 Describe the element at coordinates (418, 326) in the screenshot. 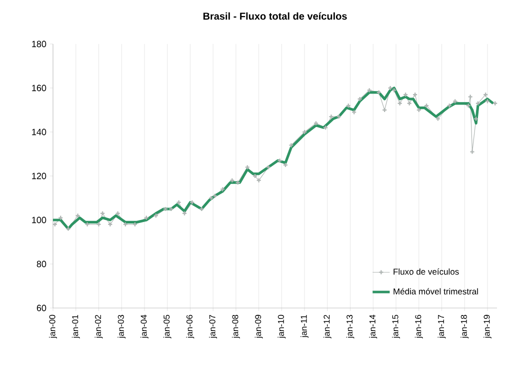

I see `x-tick-label: jan-16` at that location.